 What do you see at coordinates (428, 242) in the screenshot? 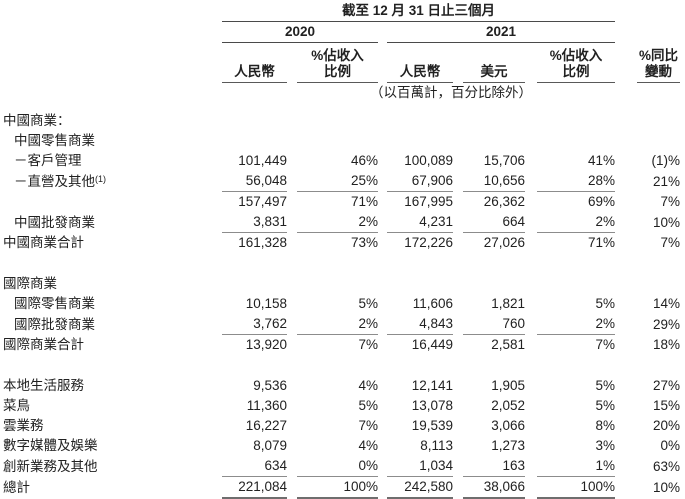
I see `cell-value: 172,226` at bounding box center [428, 242].